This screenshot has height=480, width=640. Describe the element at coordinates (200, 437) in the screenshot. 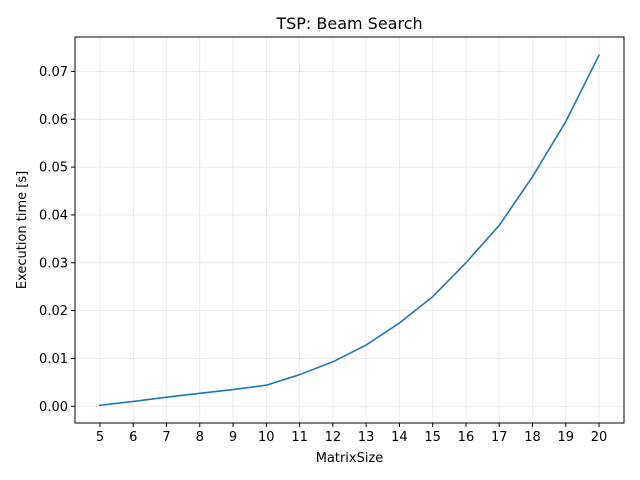

I see `x-tick-label: 8` at that location.